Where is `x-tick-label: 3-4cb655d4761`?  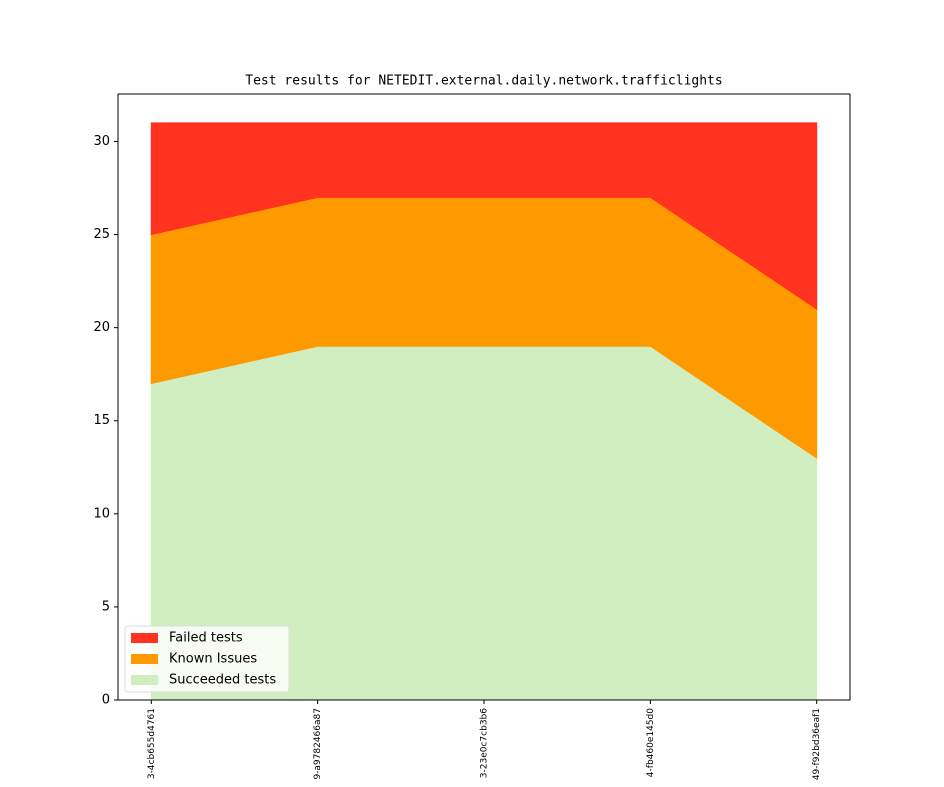
x-tick-label: 3-4cb655d4761 is located at coordinates (152, 743).